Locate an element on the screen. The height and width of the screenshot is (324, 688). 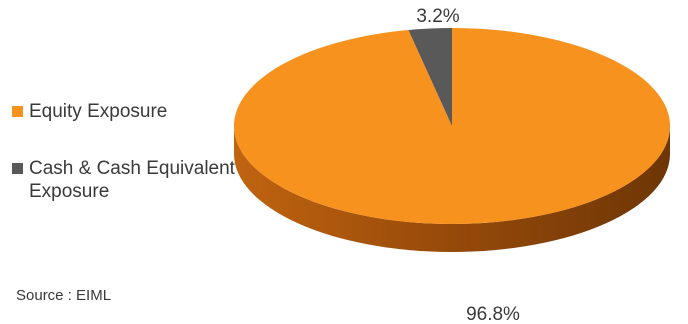
legend-item-equity: Equity Exposure is located at coordinates (127, 111).